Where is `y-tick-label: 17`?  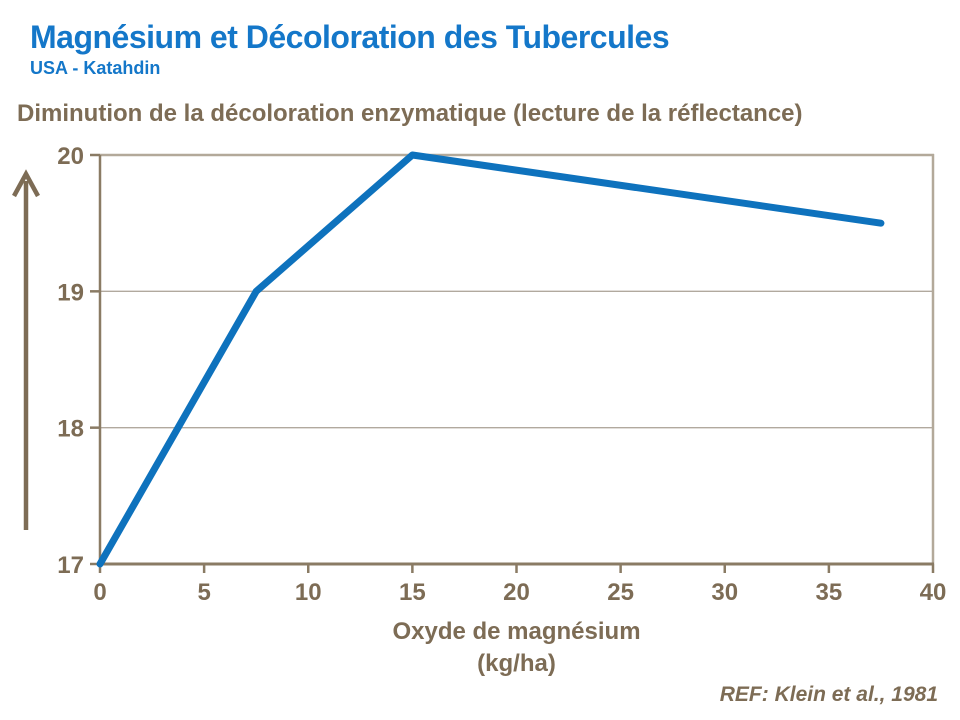
y-tick-label: 17 is located at coordinates (70, 565).